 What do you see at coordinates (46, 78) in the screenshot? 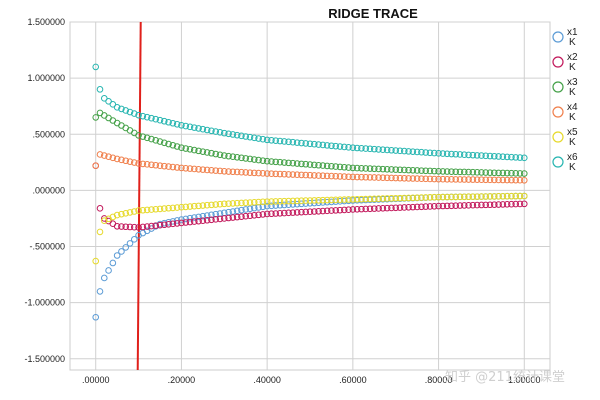
I see `y-tick-label: 1.000000` at bounding box center [46, 78].